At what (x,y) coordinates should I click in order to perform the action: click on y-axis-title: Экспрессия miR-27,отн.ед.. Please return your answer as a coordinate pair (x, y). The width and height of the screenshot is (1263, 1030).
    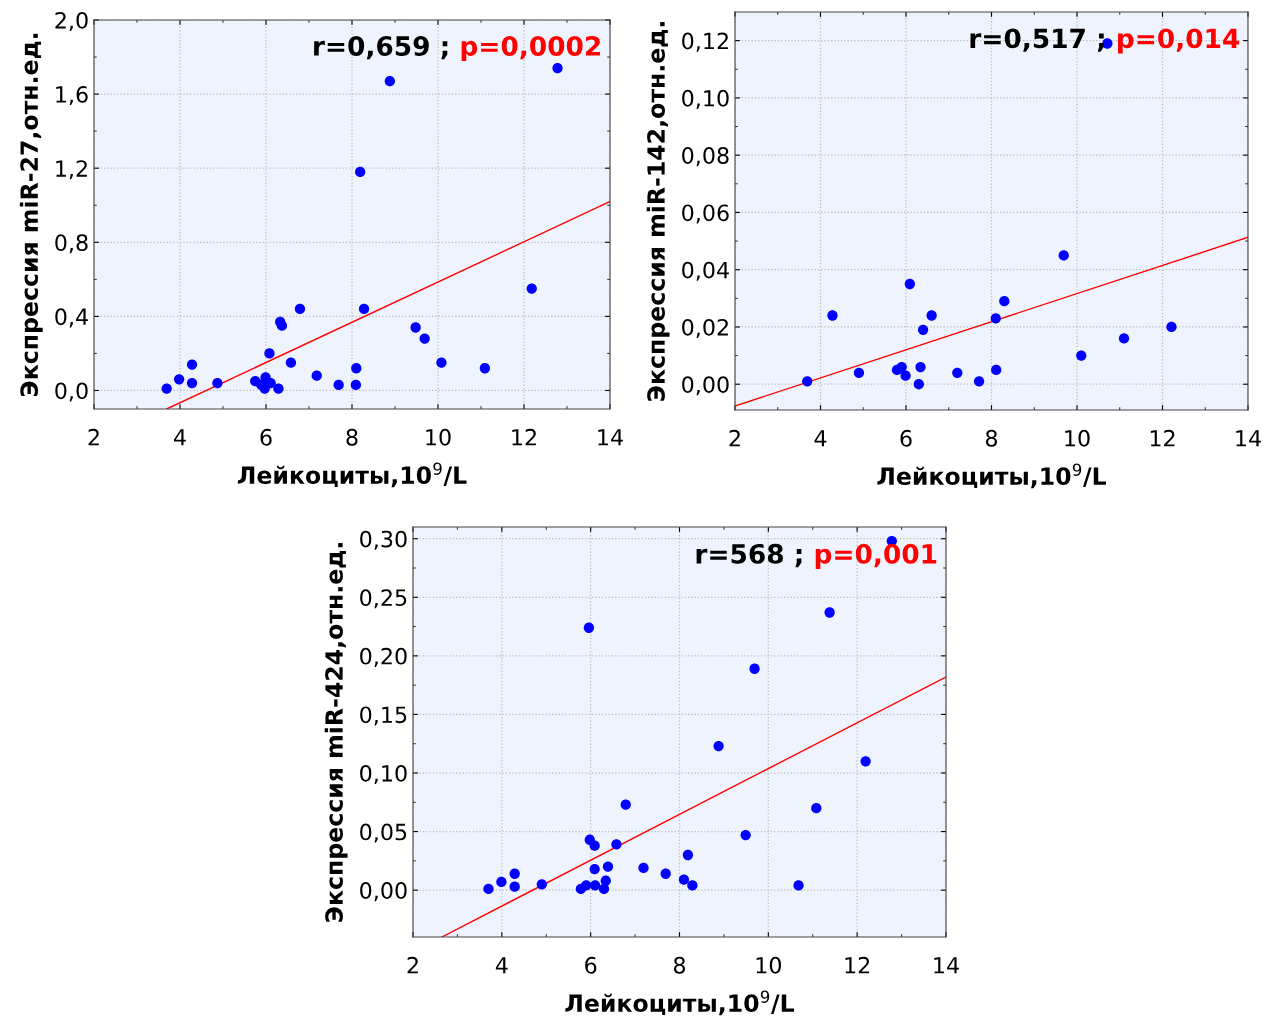
    Looking at the image, I should click on (31, 215).